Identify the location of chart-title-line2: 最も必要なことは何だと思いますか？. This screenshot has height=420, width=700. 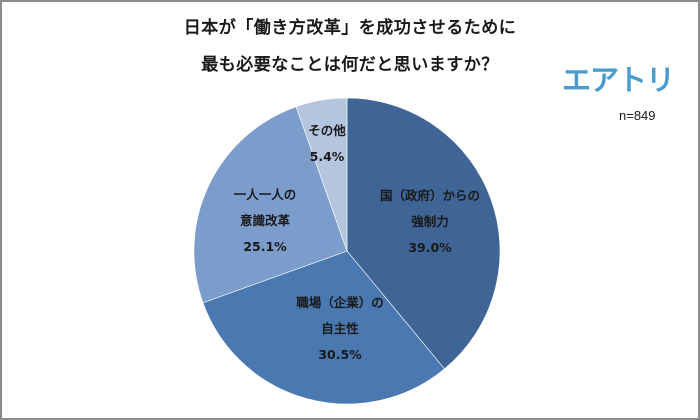
(350, 65).